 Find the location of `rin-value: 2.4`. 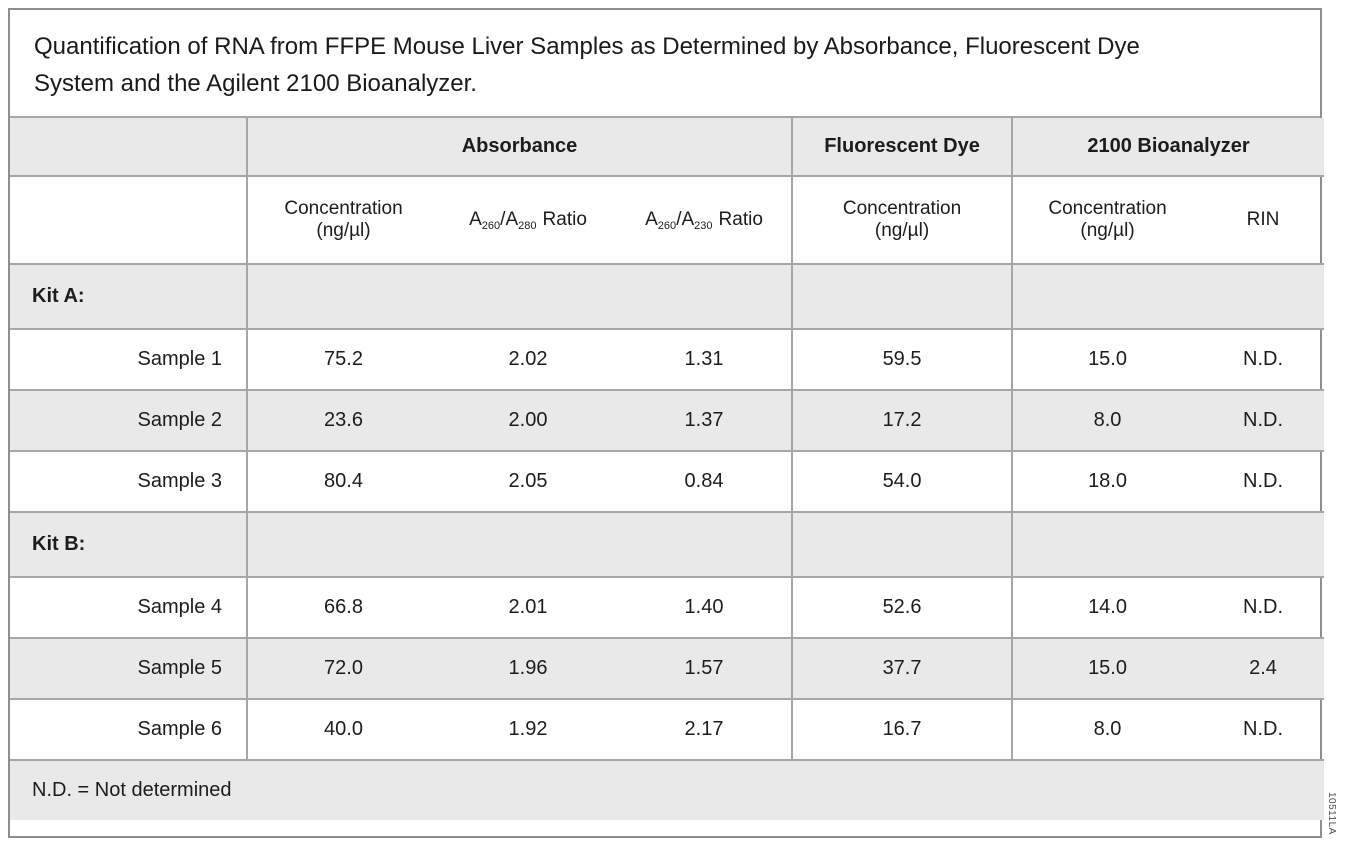

rin-value: 2.4 is located at coordinates (1263, 668).